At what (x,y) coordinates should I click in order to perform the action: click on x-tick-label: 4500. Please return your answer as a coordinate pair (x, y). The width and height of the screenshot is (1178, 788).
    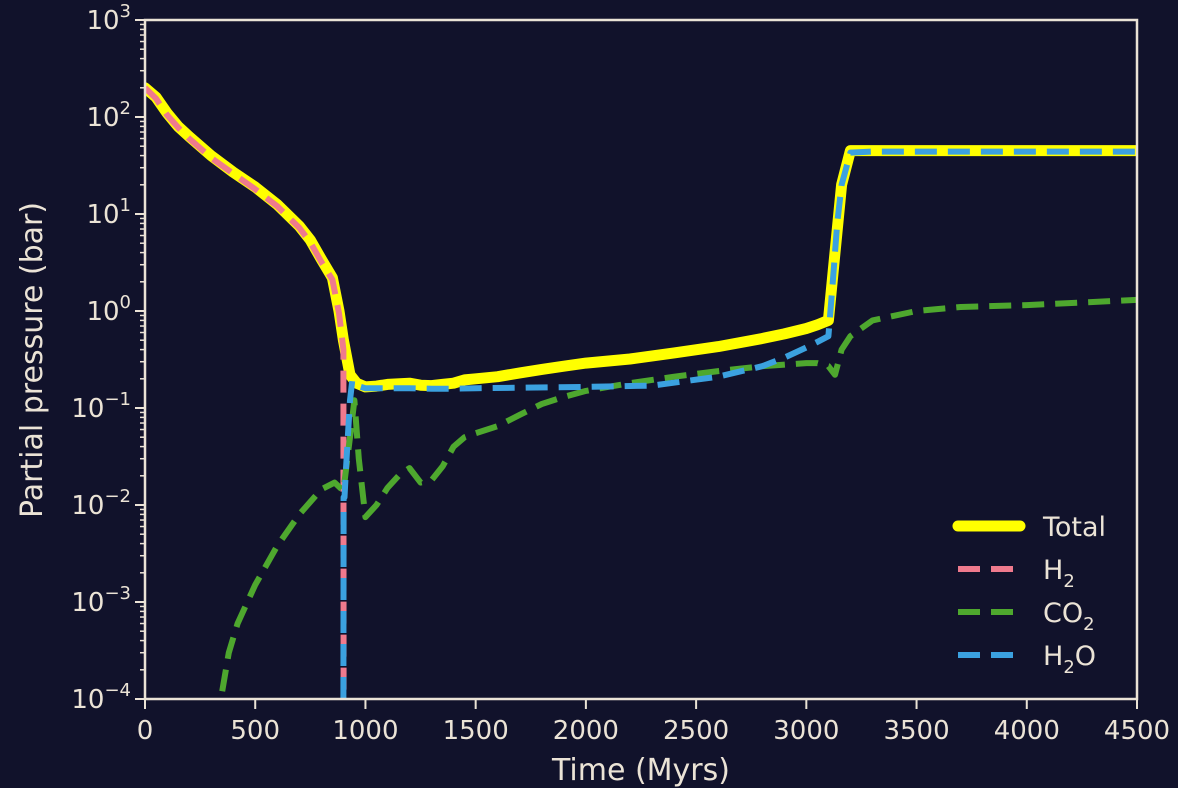
    Looking at the image, I should click on (1137, 731).